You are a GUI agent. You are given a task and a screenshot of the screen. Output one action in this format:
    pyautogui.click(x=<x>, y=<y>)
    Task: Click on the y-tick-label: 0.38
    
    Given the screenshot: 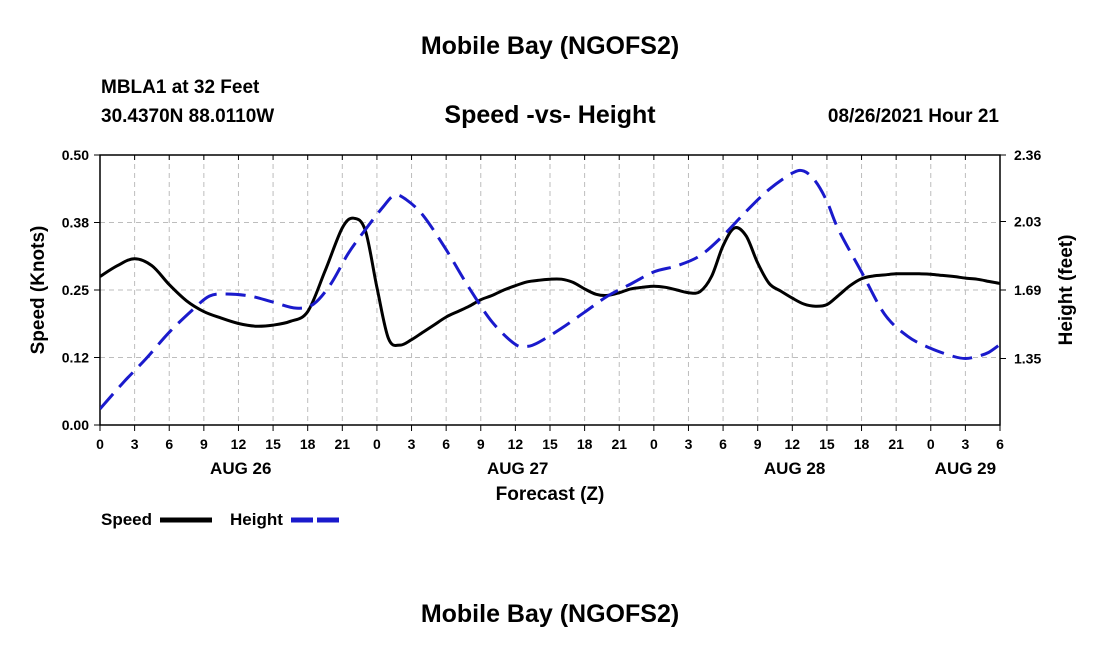 What is the action you would take?
    pyautogui.click(x=75, y=223)
    